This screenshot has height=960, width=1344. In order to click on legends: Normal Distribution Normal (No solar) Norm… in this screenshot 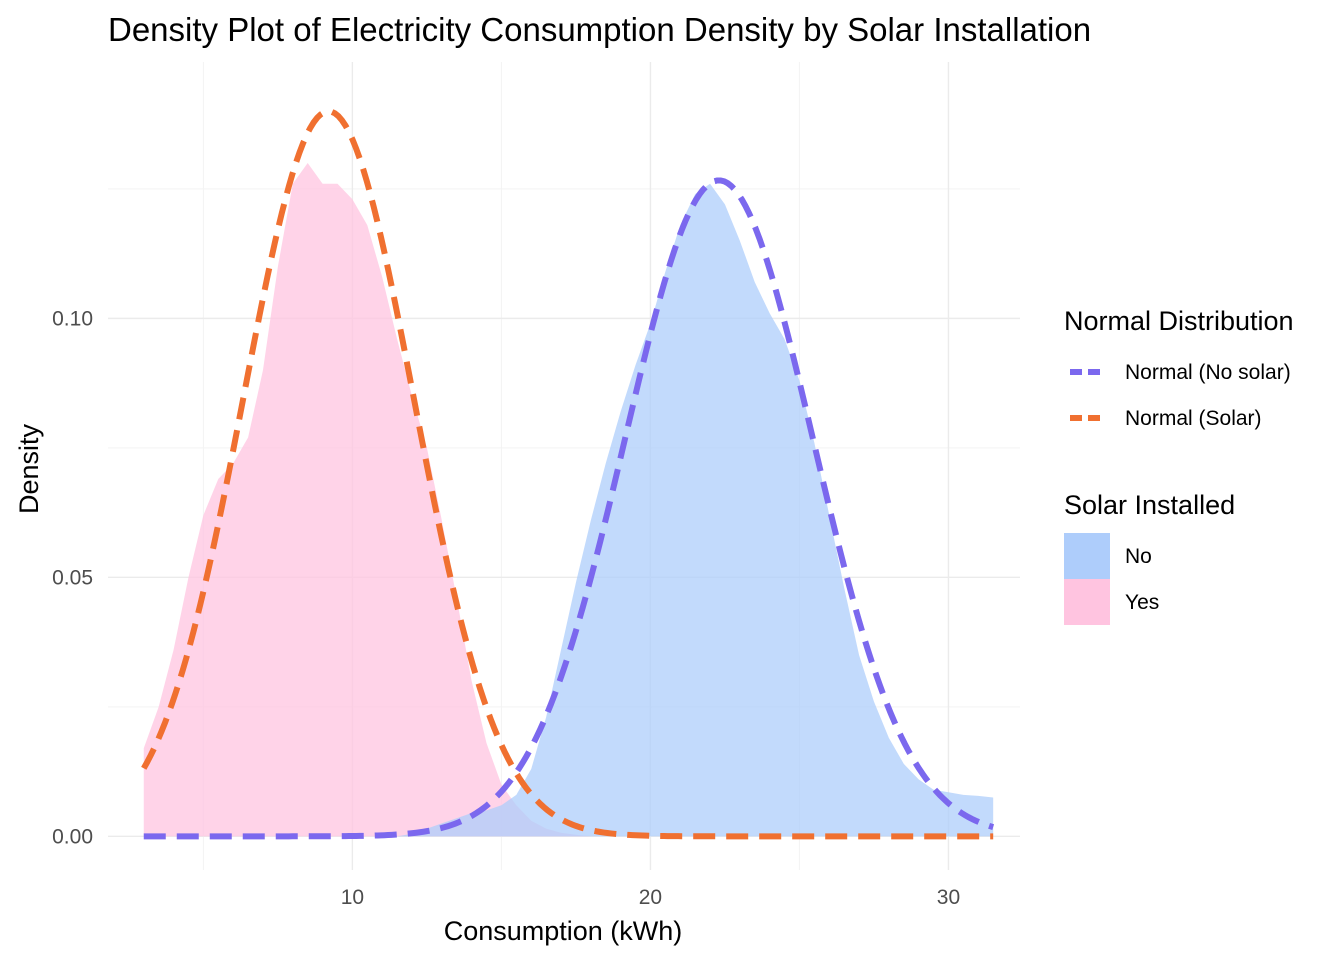, I will do `click(1179, 465)`.